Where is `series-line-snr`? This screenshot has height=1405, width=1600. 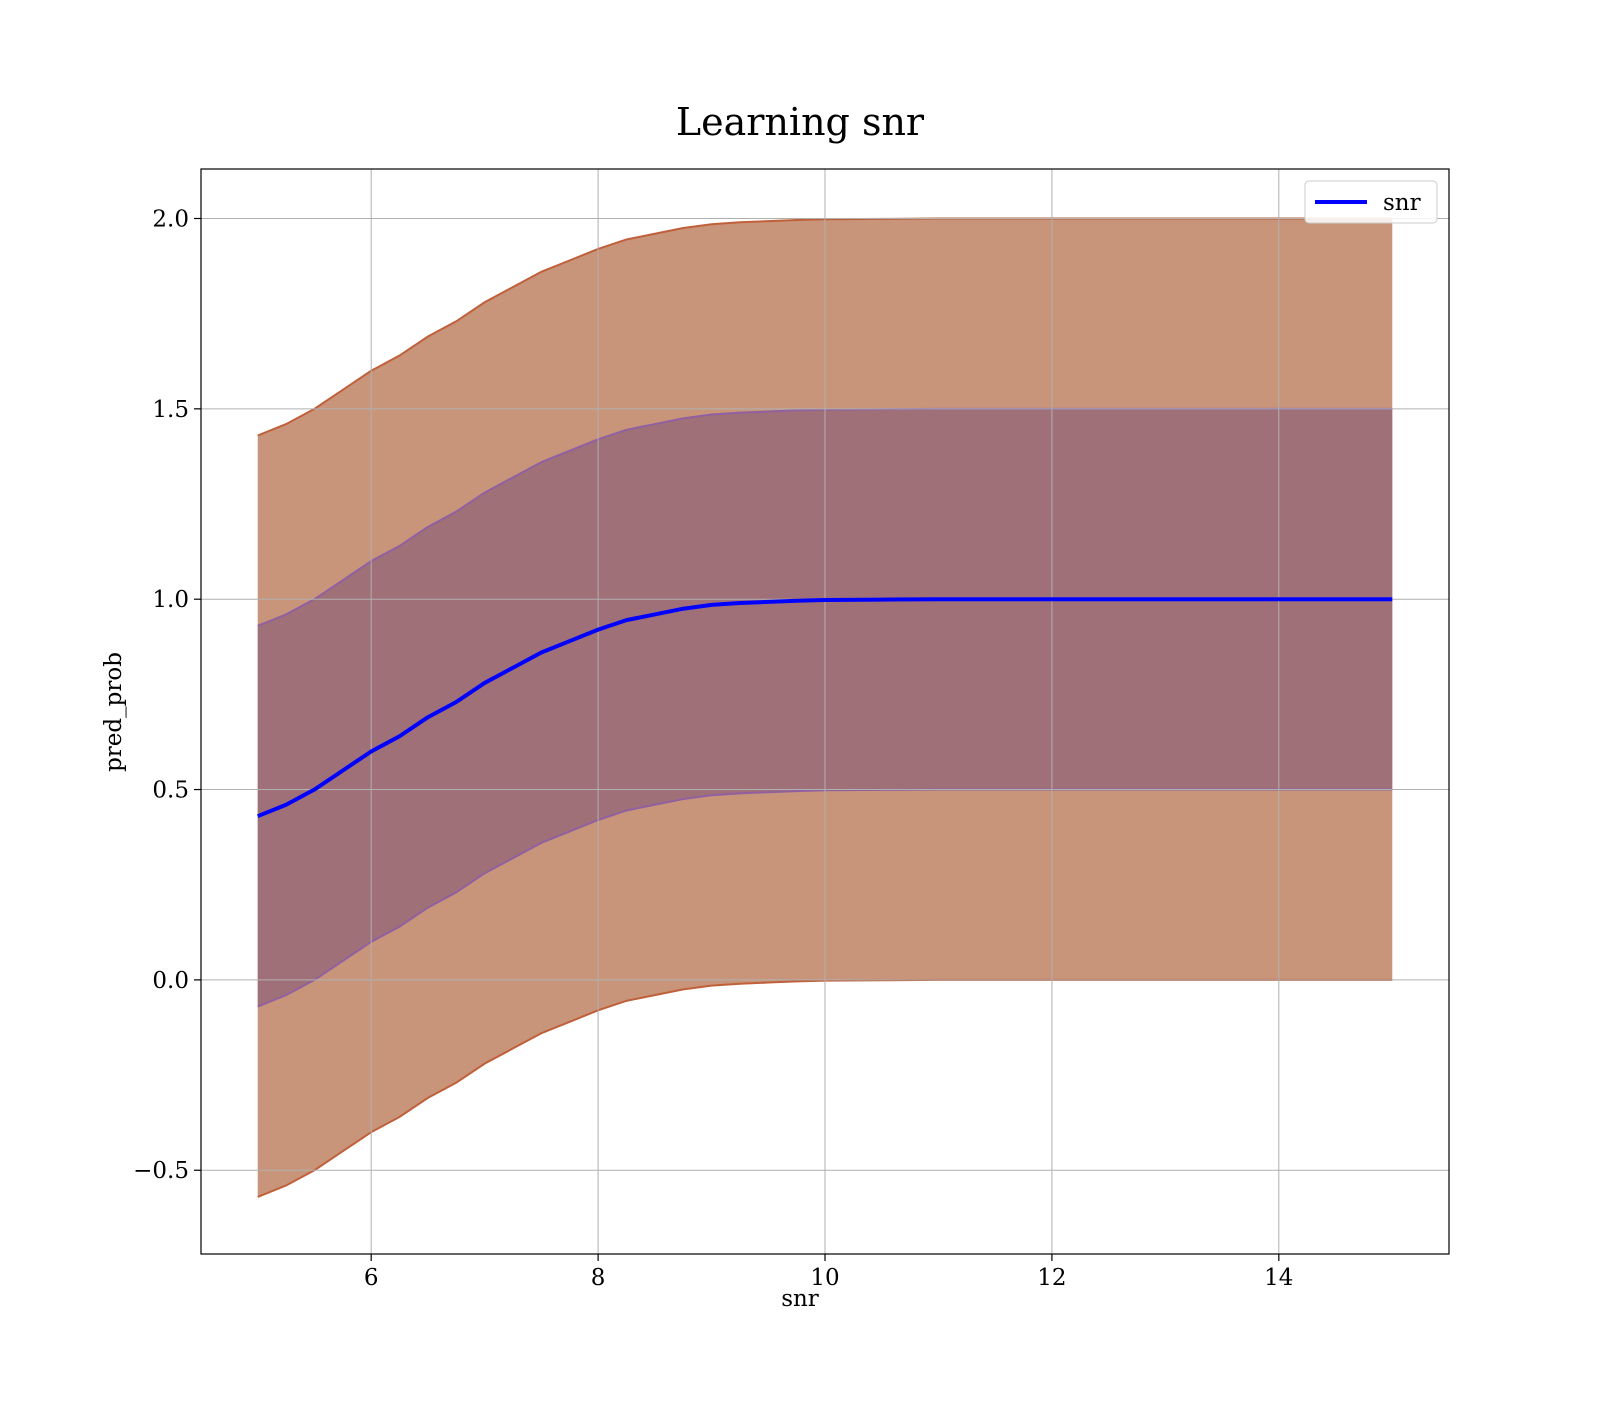 series-line-snr is located at coordinates (824, 708).